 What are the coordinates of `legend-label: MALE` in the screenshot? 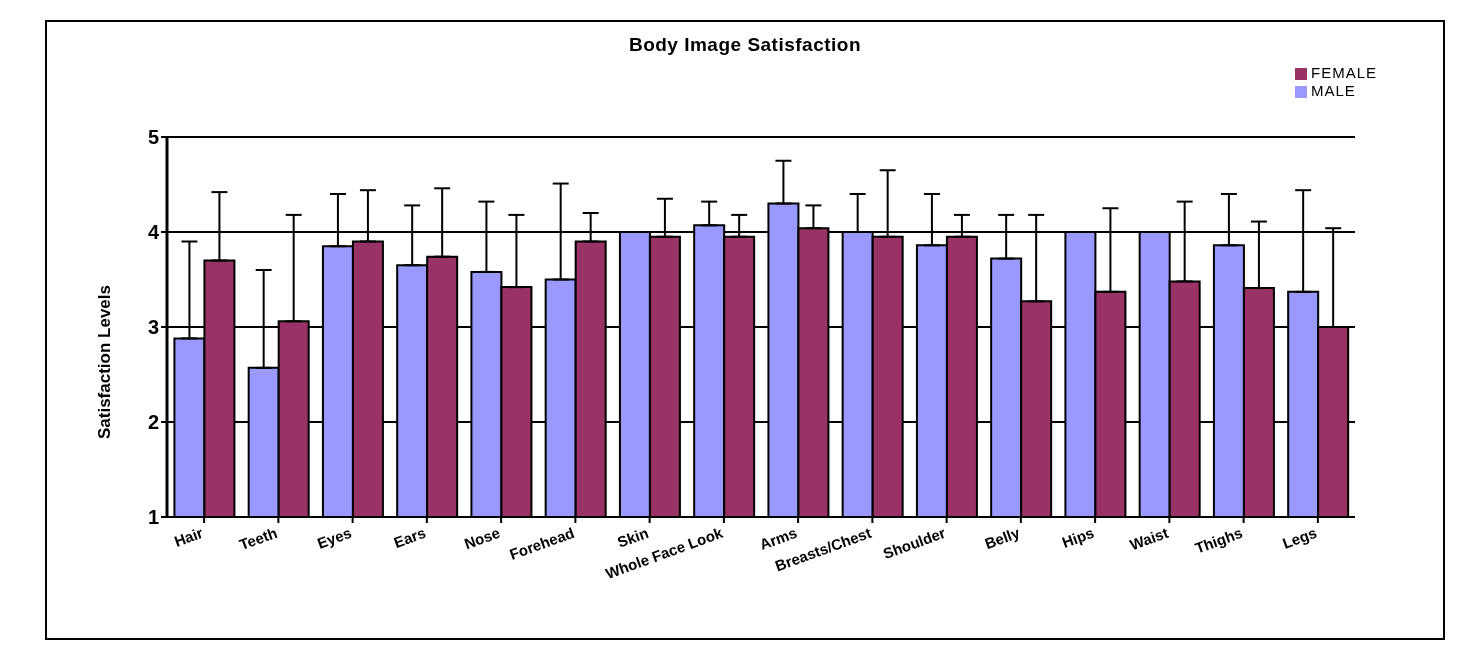 It's located at (1333, 90).